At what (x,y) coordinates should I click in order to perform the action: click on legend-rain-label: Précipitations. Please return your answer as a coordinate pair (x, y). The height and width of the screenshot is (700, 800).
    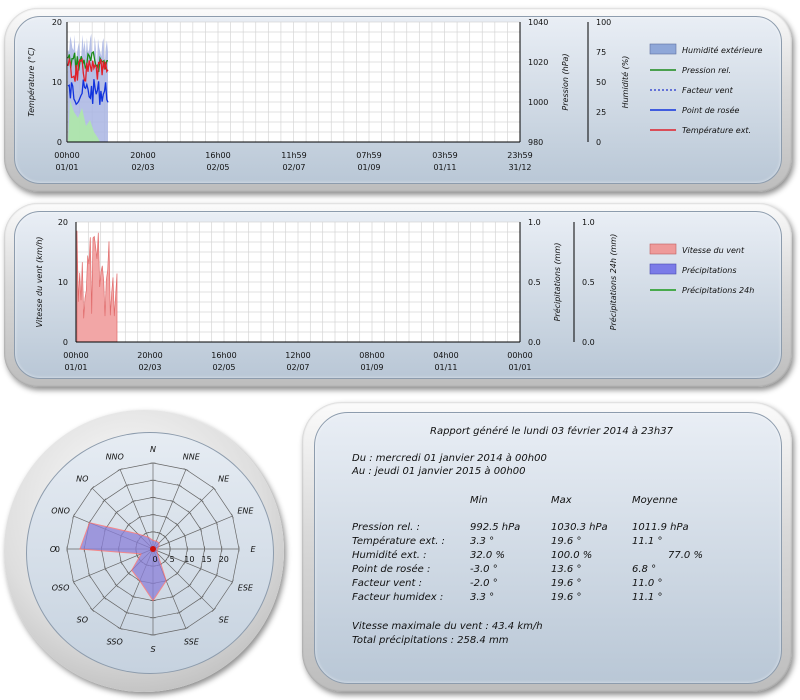
    Looking at the image, I should click on (709, 270).